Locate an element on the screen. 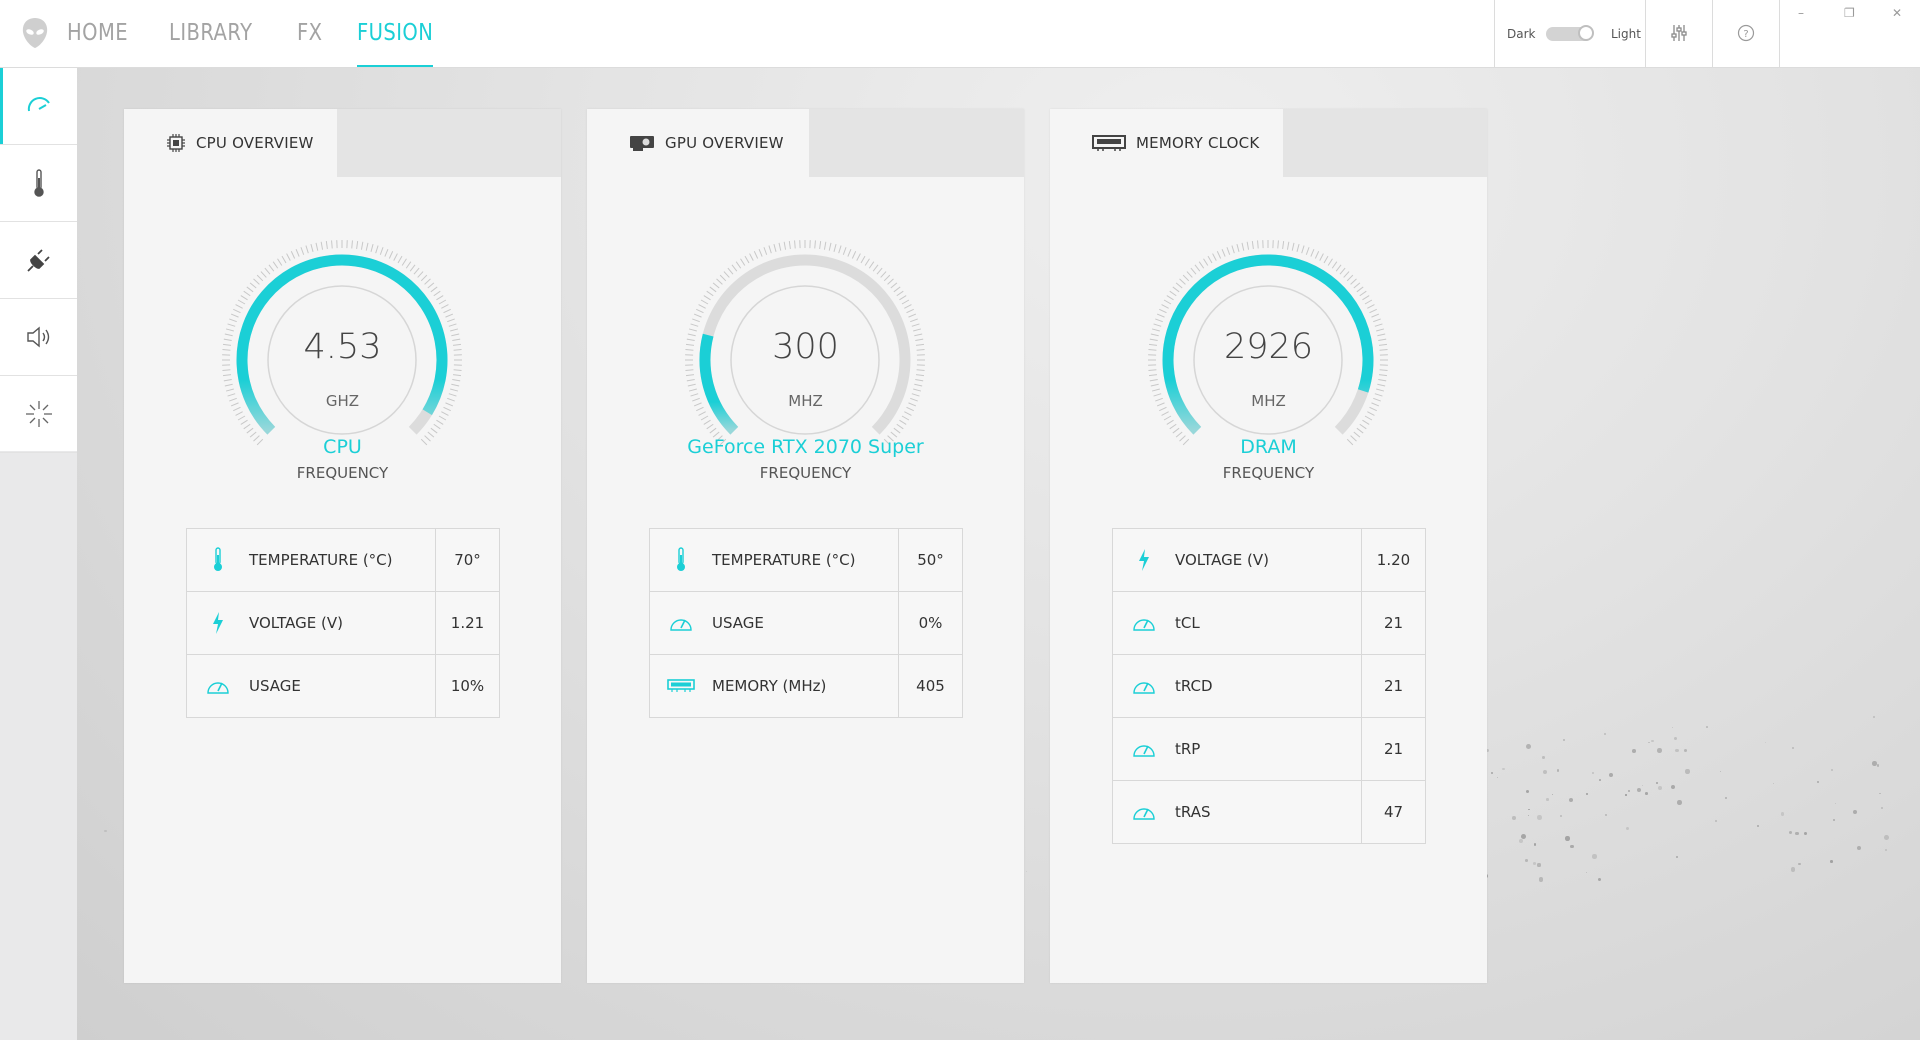 Image resolution: width=1920 pixels, height=1040 pixels. card-header: GPU OVERVIEW is located at coordinates (805, 143).